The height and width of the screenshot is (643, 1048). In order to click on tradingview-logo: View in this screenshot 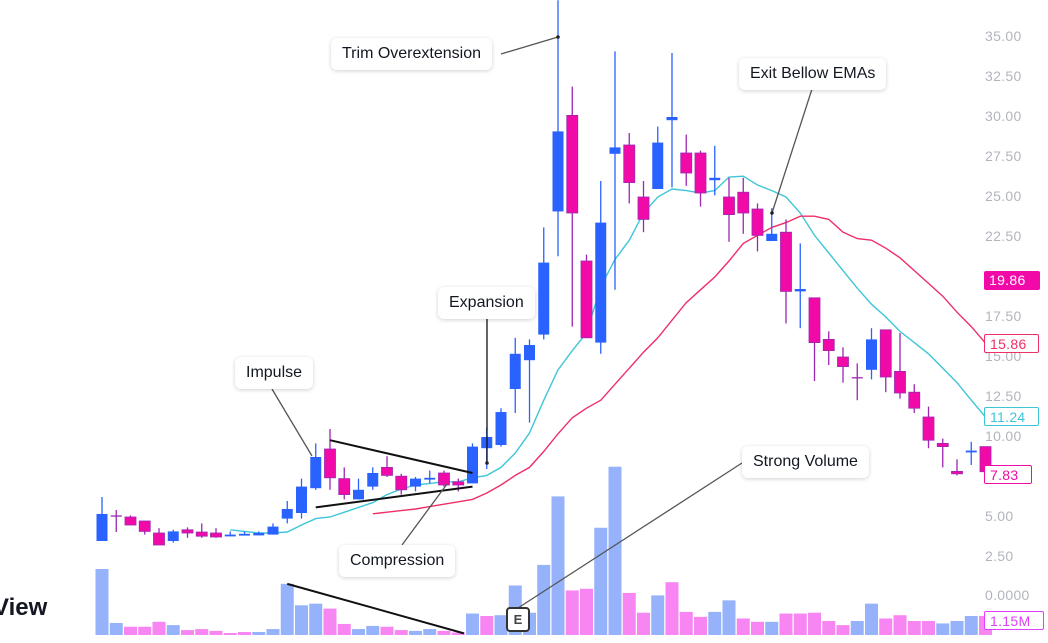, I will do `click(24, 607)`.